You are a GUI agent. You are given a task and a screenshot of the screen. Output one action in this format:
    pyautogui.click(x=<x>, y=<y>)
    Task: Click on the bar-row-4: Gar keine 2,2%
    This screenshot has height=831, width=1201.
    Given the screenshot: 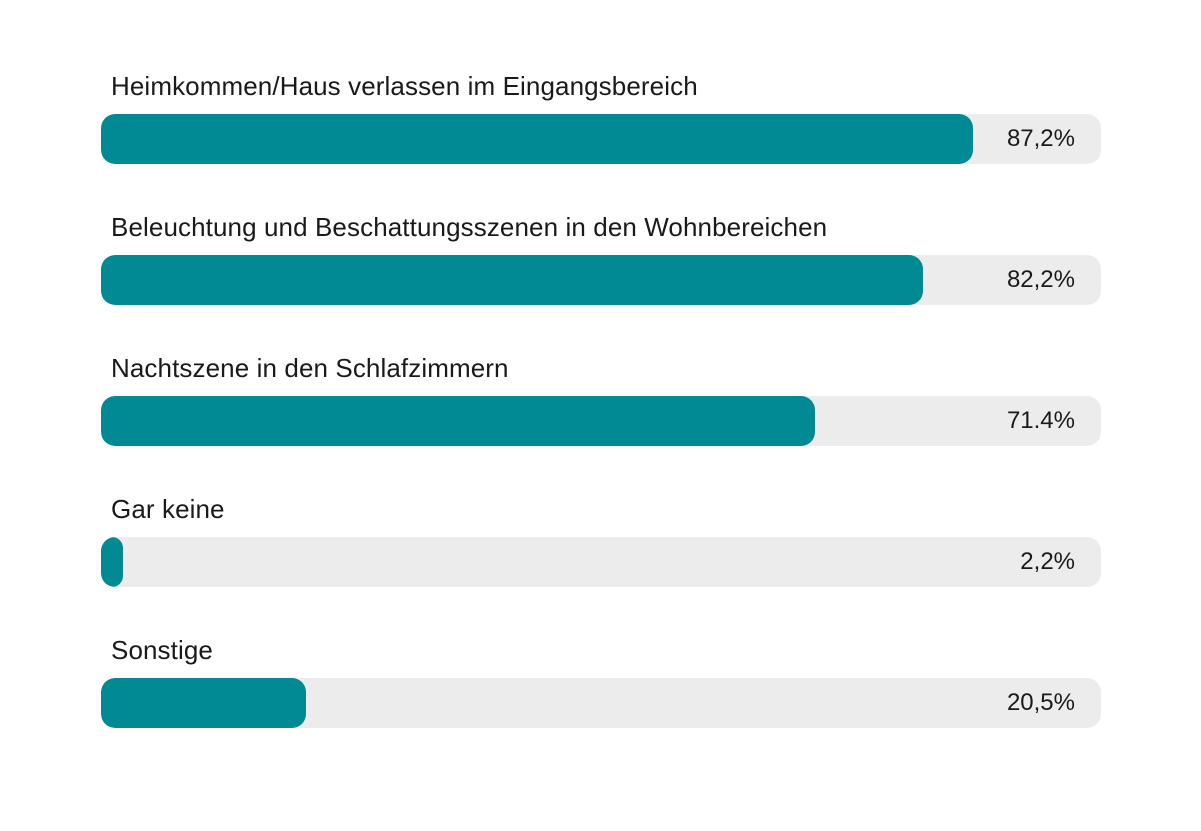 What is the action you would take?
    pyautogui.click(x=600, y=553)
    